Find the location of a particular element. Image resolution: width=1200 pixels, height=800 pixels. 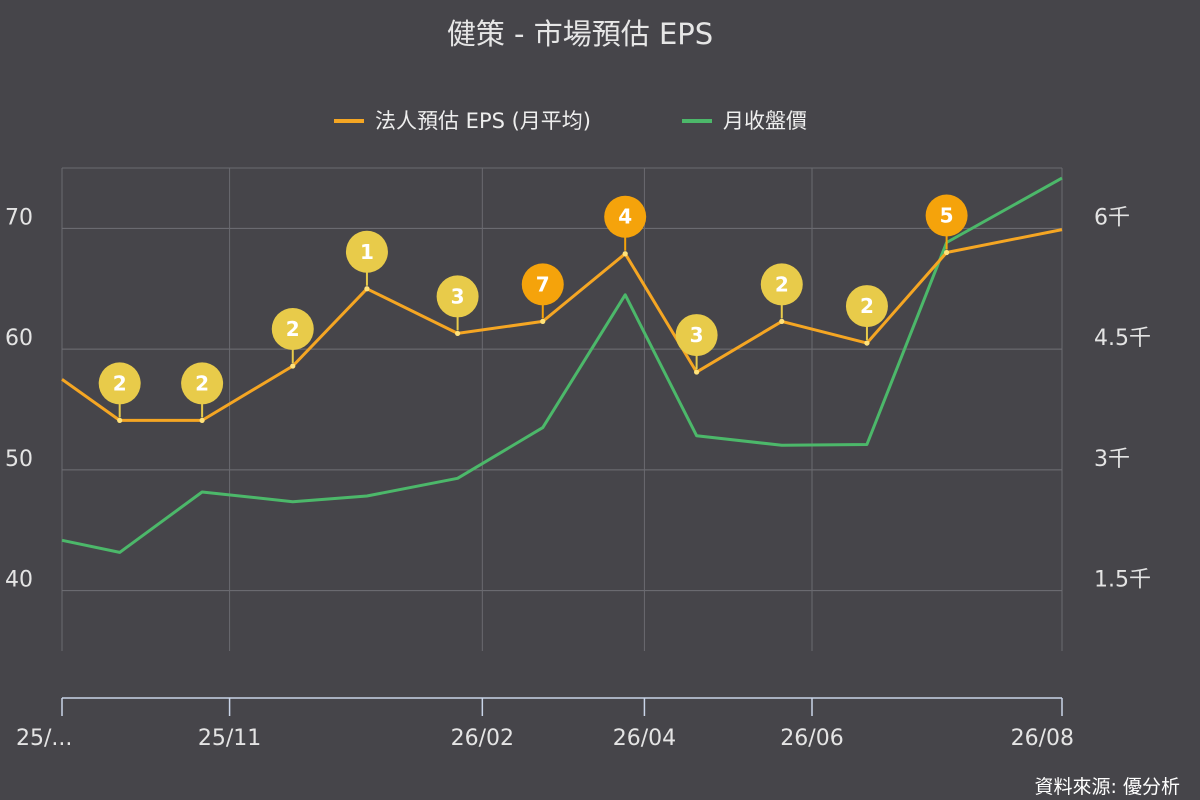

legend: 法人預估 EPS (月平均) 月收盤價 is located at coordinates (570, 121).